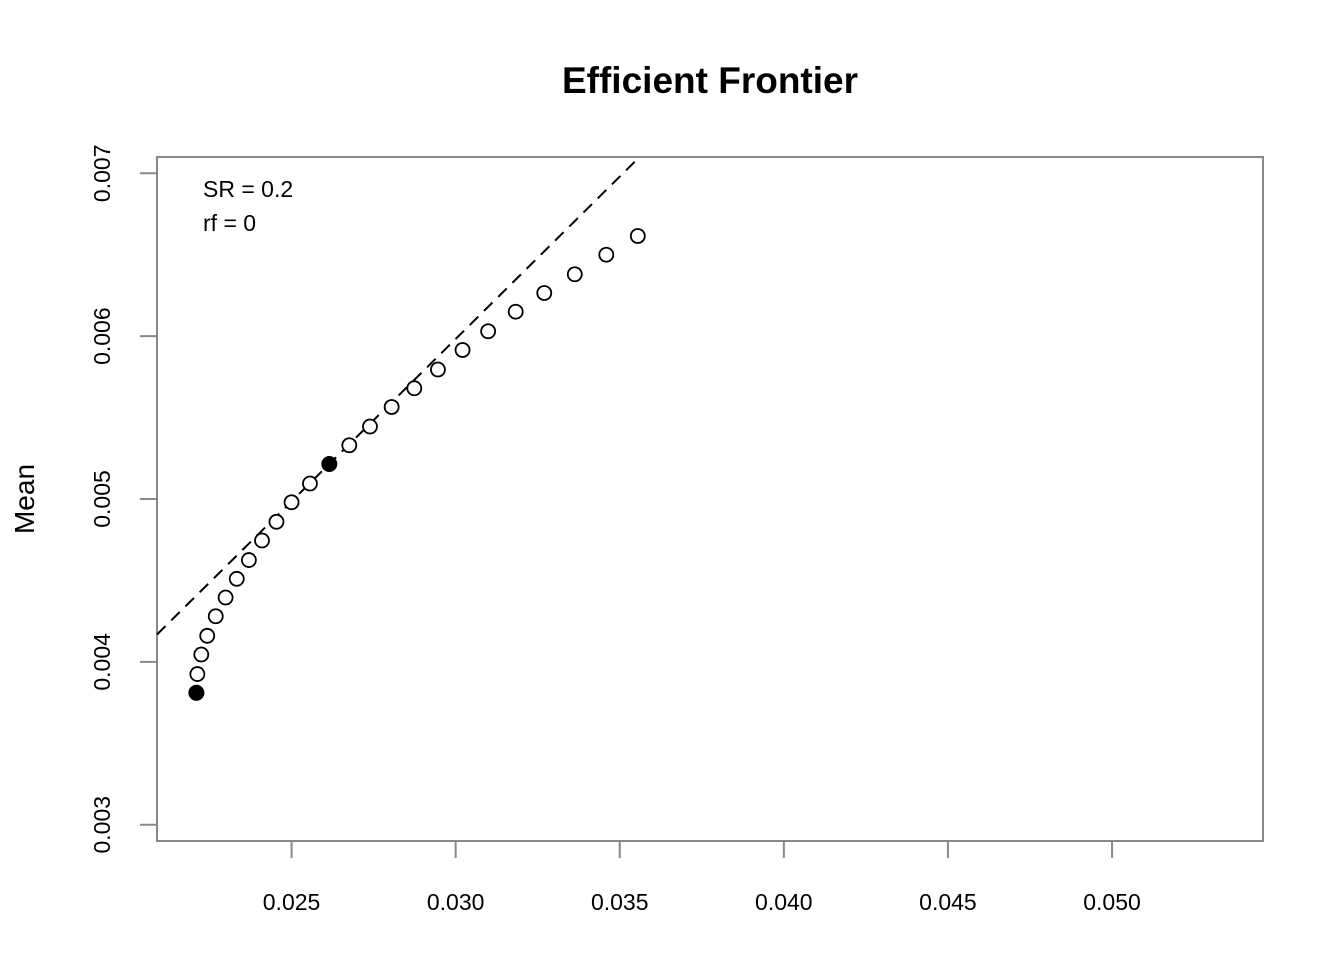  I want to click on x-tick-label: 0.035, so click(620, 902).